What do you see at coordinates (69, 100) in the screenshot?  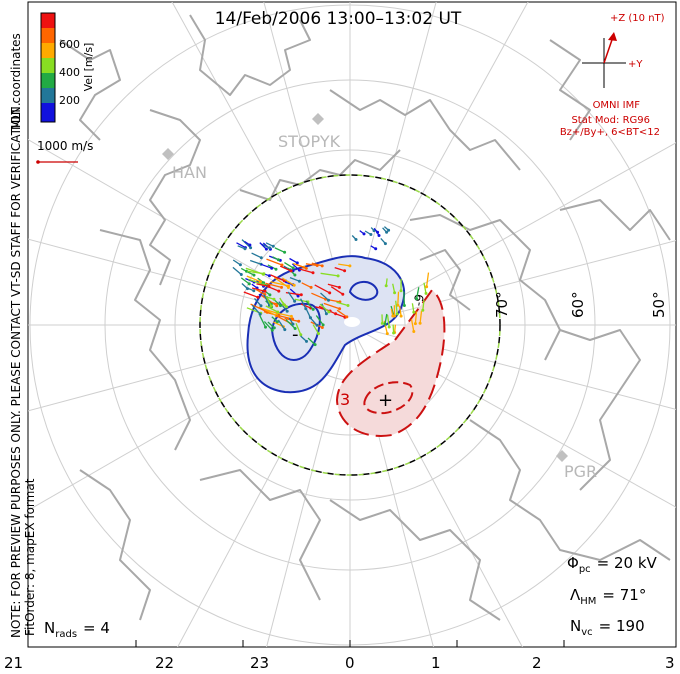 I see `colorbar-tick-200: 200` at bounding box center [69, 100].